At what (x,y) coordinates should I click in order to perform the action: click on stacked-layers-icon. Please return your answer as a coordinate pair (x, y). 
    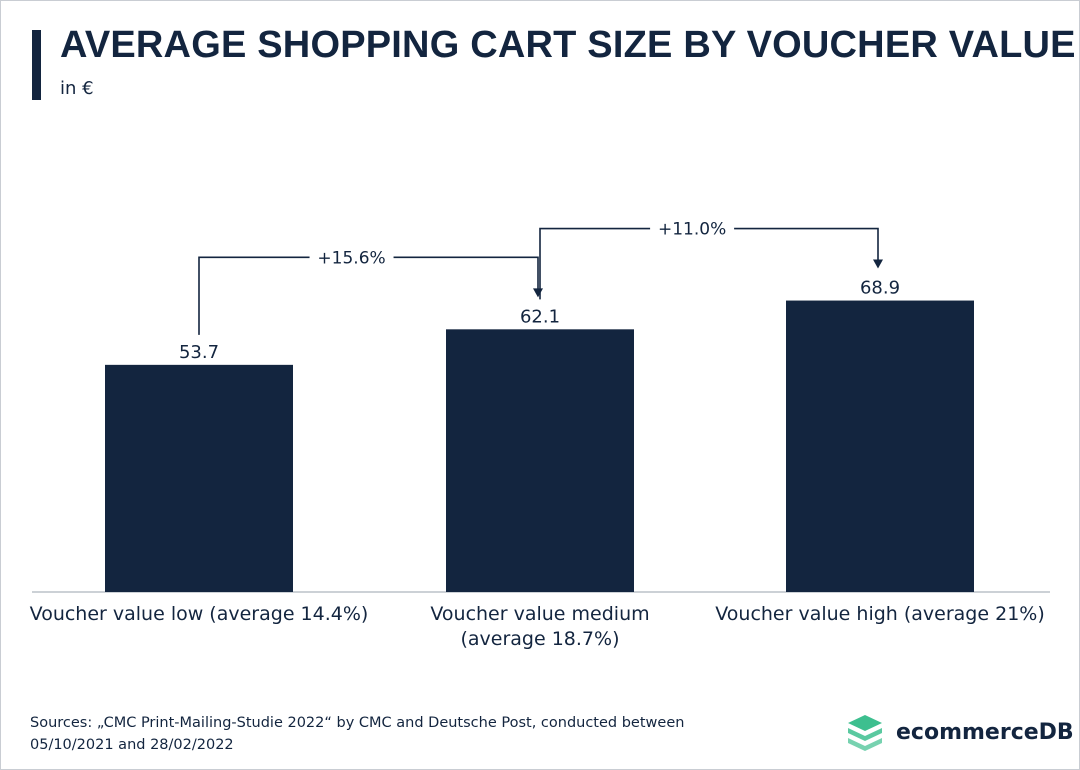
    Looking at the image, I should click on (865, 733).